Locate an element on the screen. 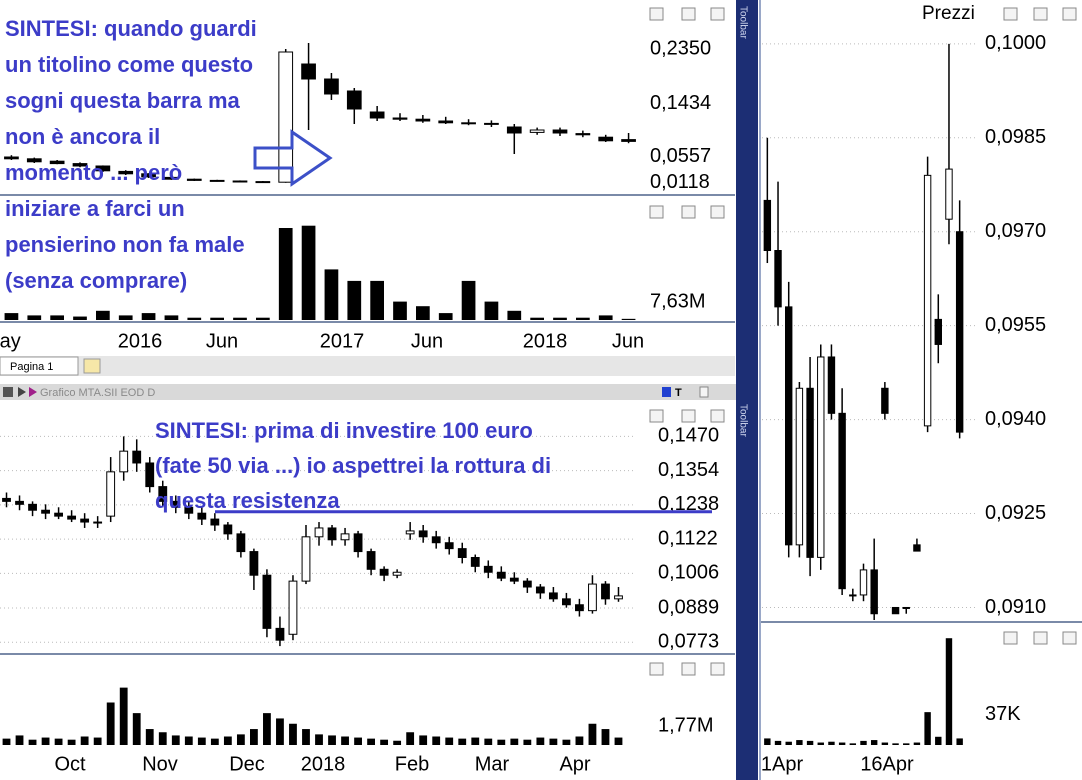 This screenshot has width=1082, height=780. x-tick-label: Apr is located at coordinates (574, 764).